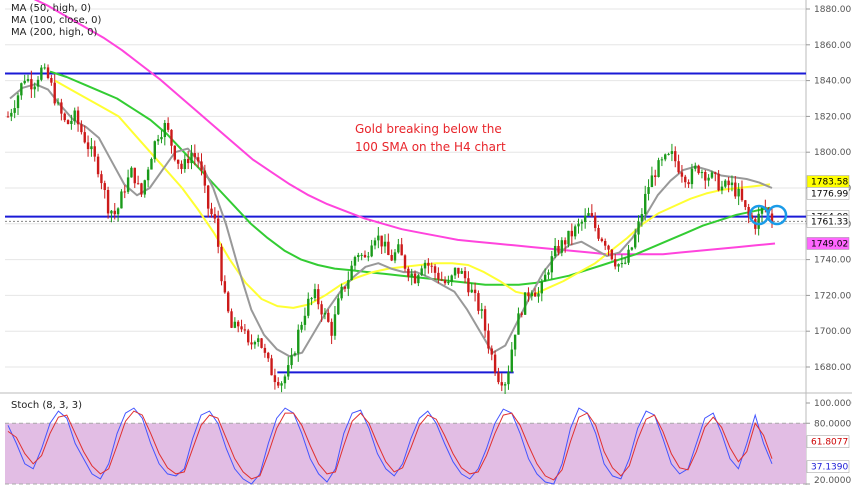 The height and width of the screenshot is (489, 852). Describe the element at coordinates (430, 147) in the screenshot. I see `annotation-line-2: 100 SMA on the H4 chart` at that location.